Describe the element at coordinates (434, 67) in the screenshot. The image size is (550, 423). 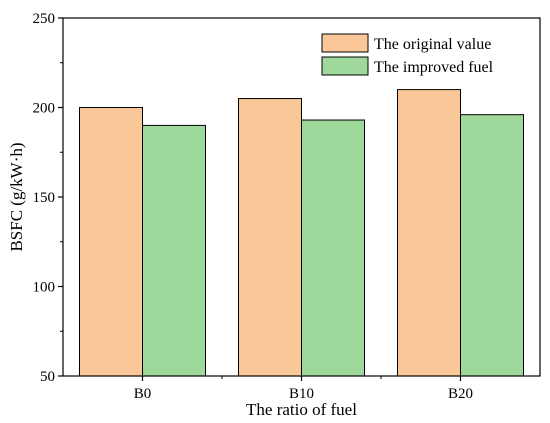
I see `legend-label-2: The improved fuel` at that location.